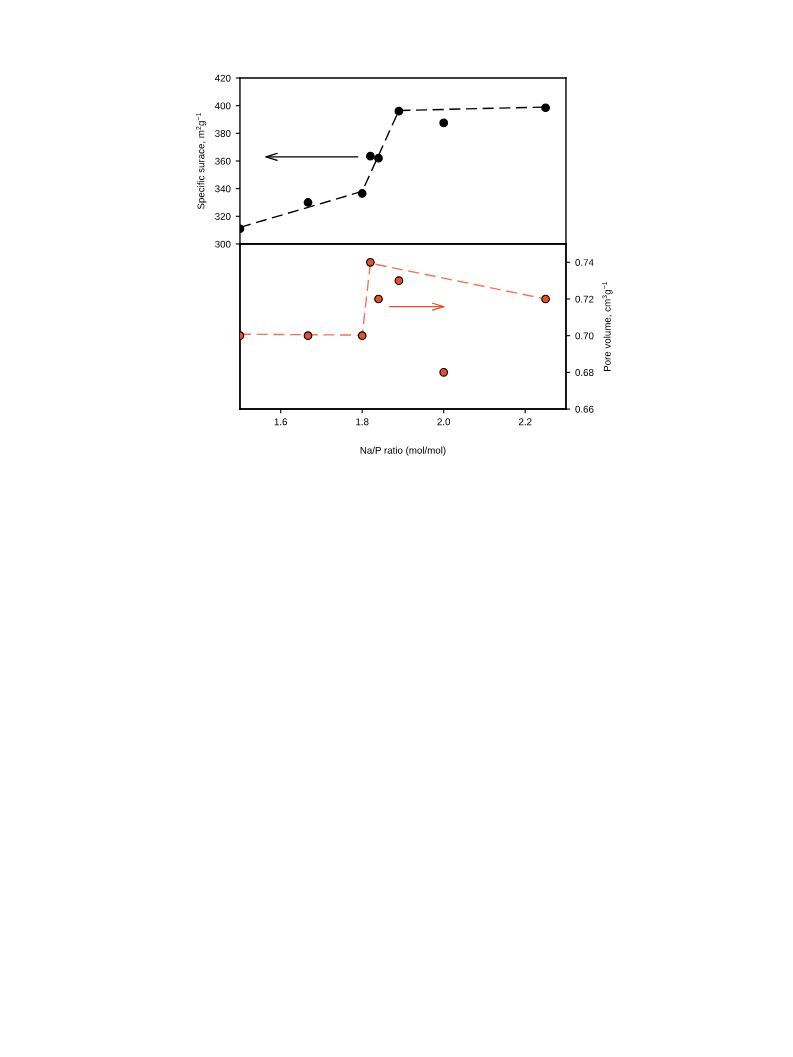  I want to click on y2-tick-label: 0.74, so click(584, 262).